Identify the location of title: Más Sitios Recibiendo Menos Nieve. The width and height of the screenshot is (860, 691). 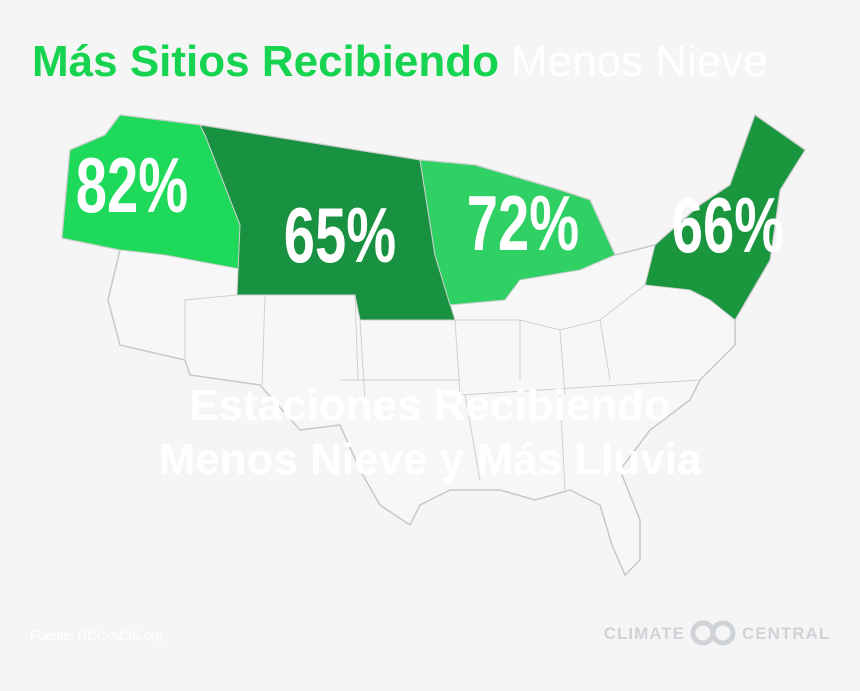
(400, 61).